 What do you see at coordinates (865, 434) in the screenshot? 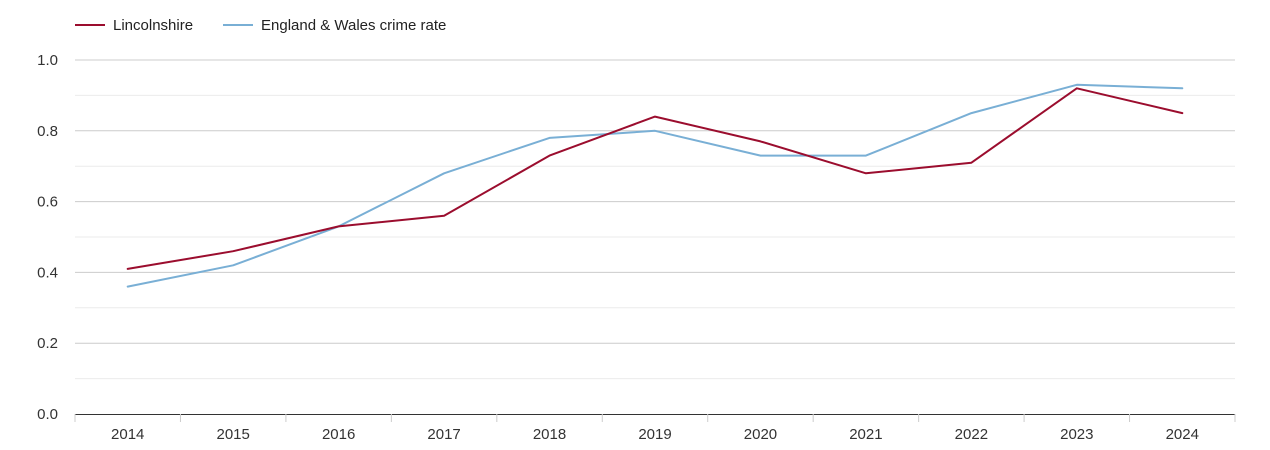
I see `x-tick-label: 2021` at bounding box center [865, 434].